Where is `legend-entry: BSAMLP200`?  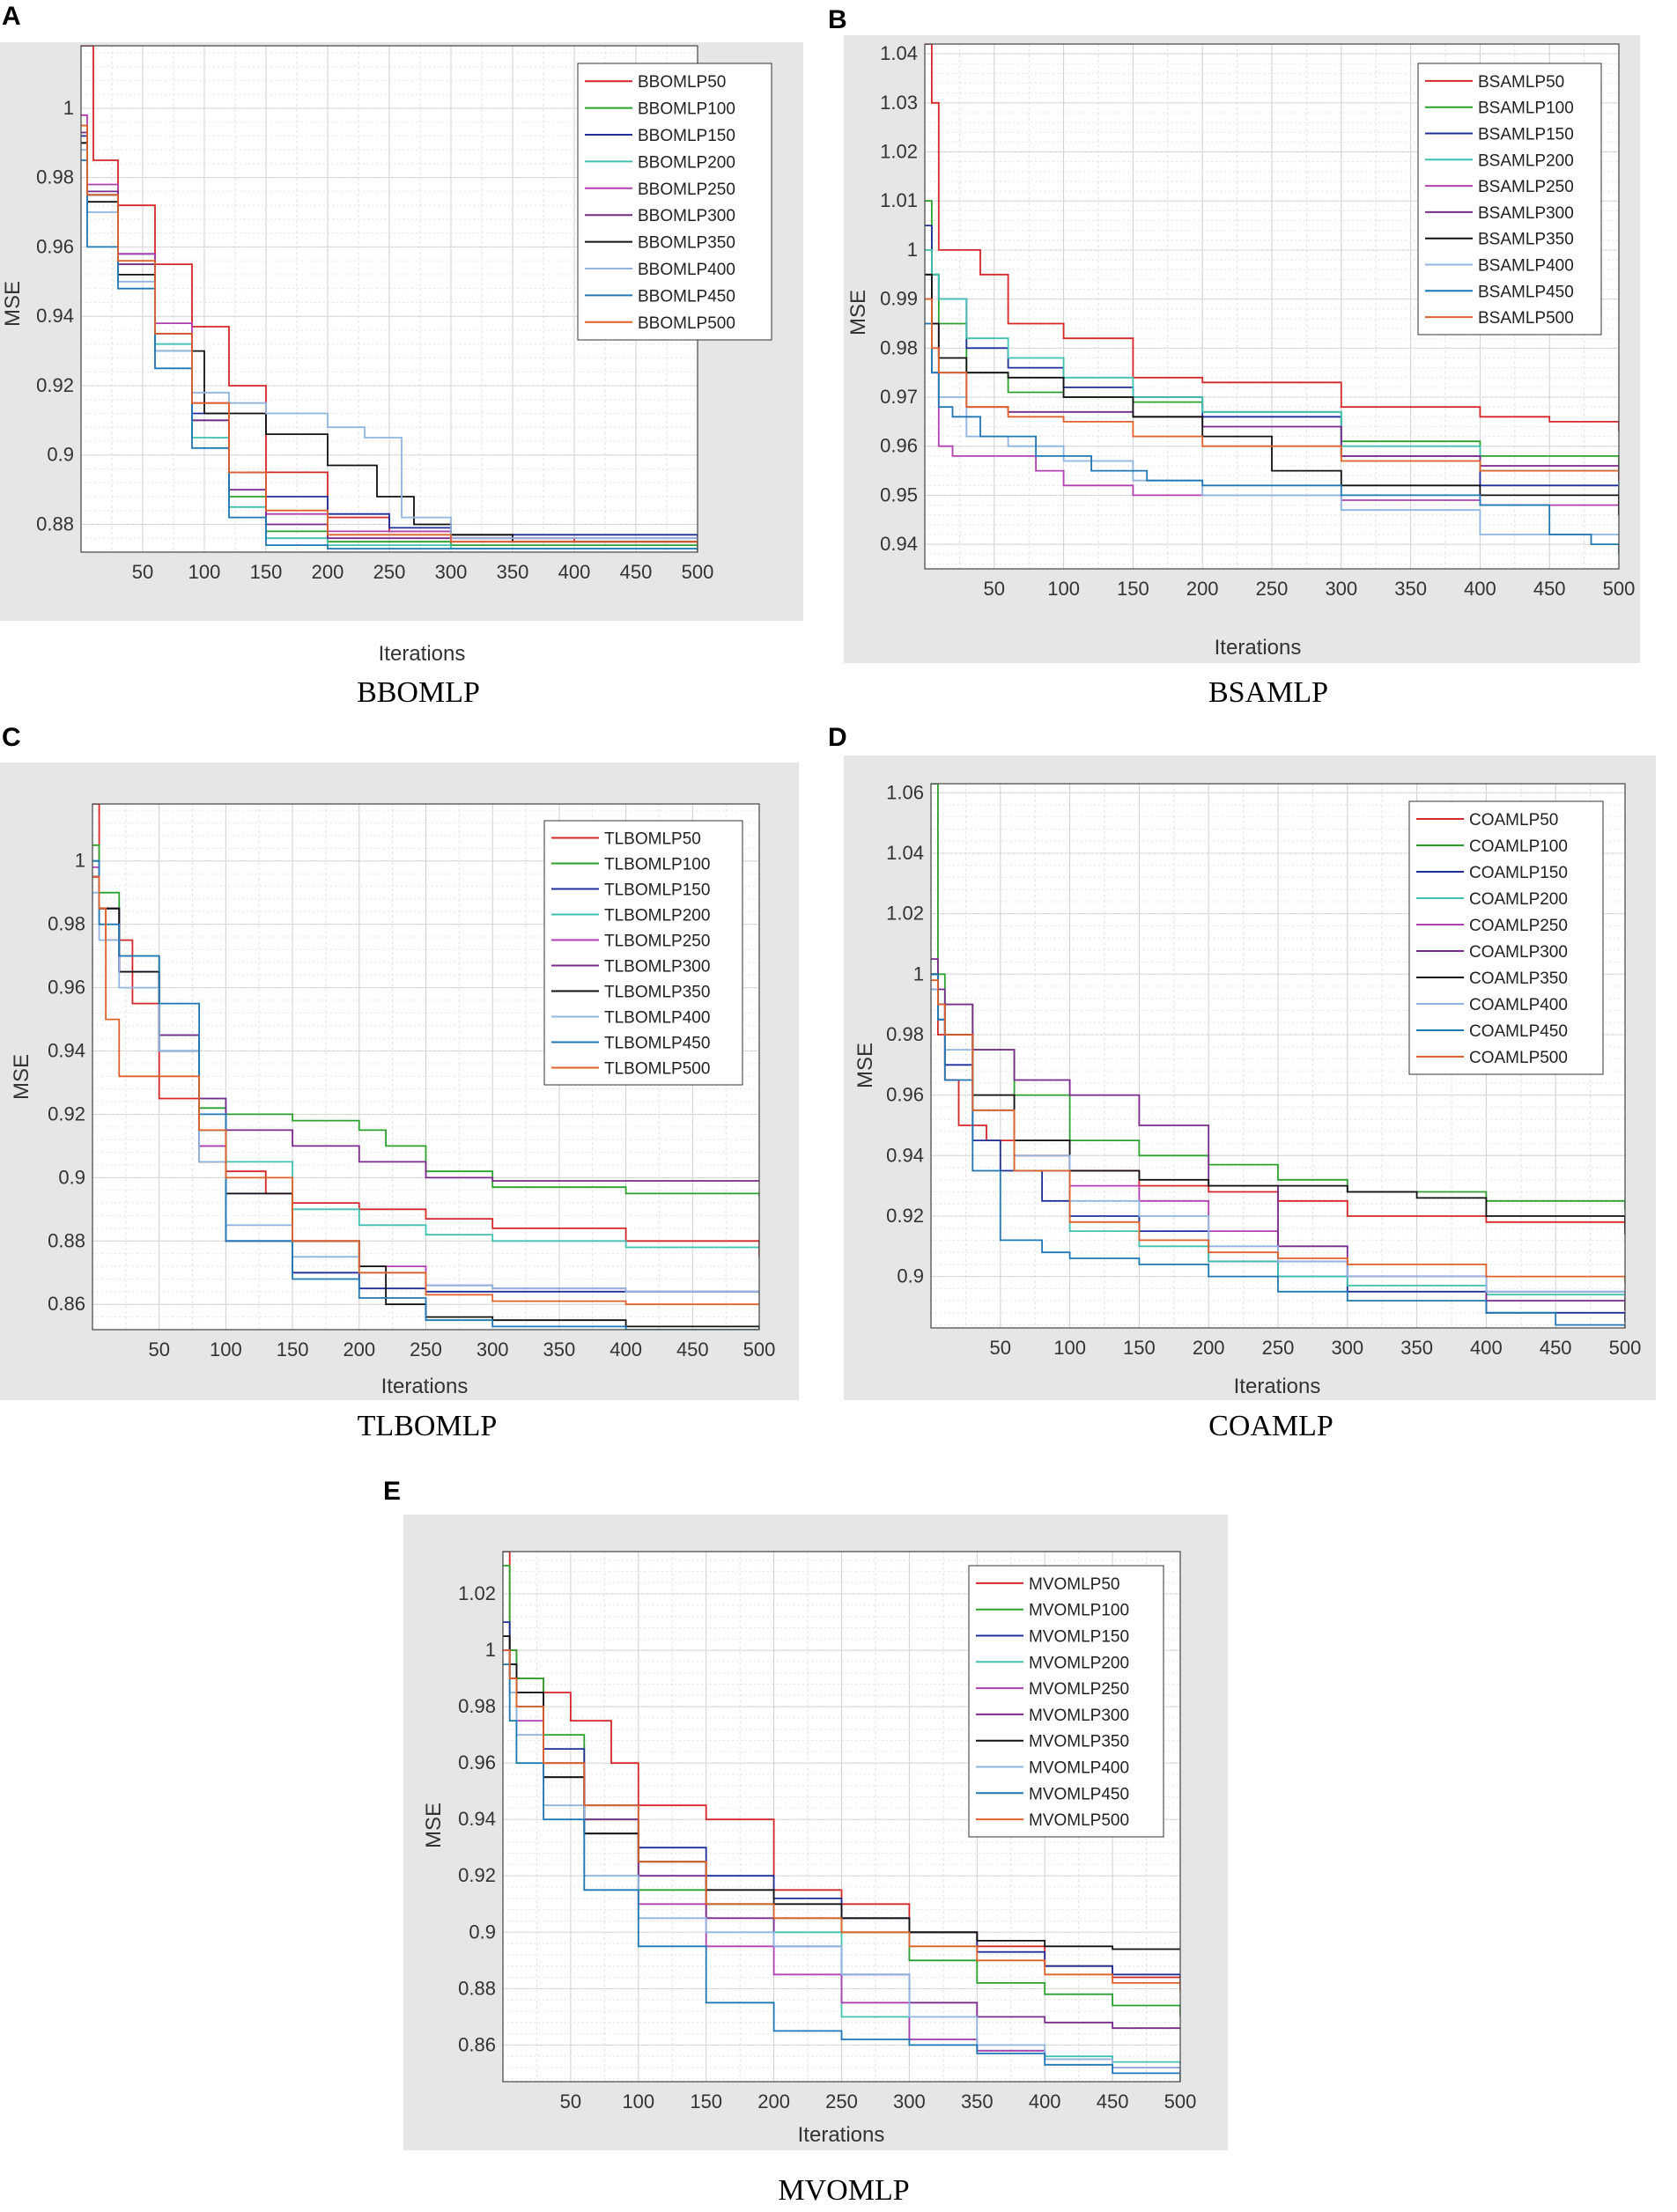 legend-entry: BSAMLP200 is located at coordinates (1526, 160).